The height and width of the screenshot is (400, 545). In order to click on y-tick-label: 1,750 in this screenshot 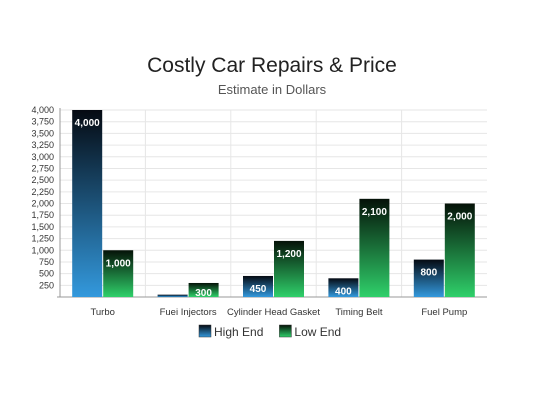, I will do `click(42, 215)`.